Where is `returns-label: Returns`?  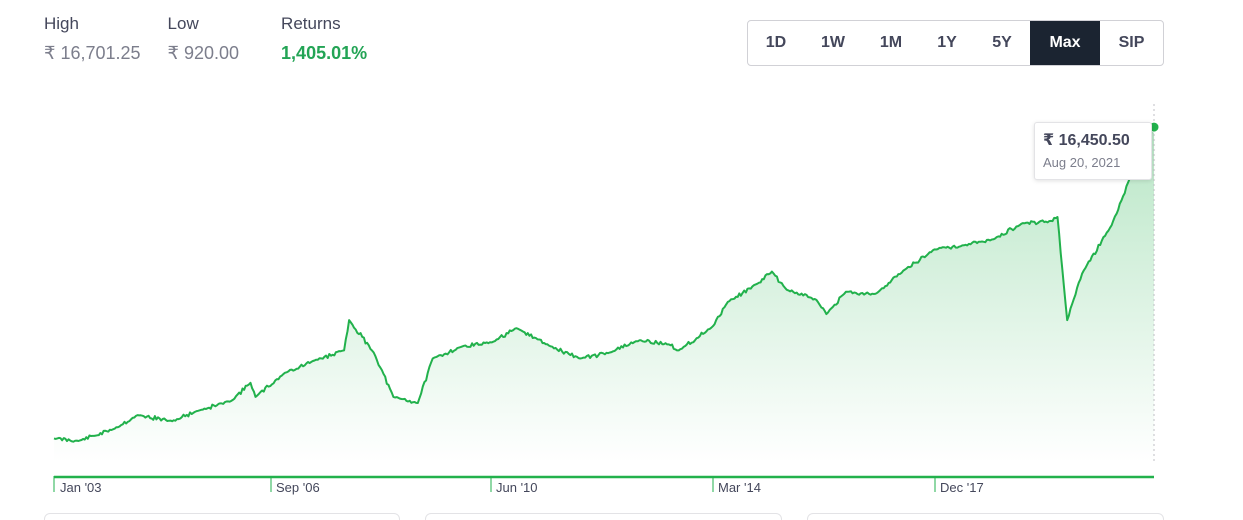 returns-label: Returns is located at coordinates (311, 23).